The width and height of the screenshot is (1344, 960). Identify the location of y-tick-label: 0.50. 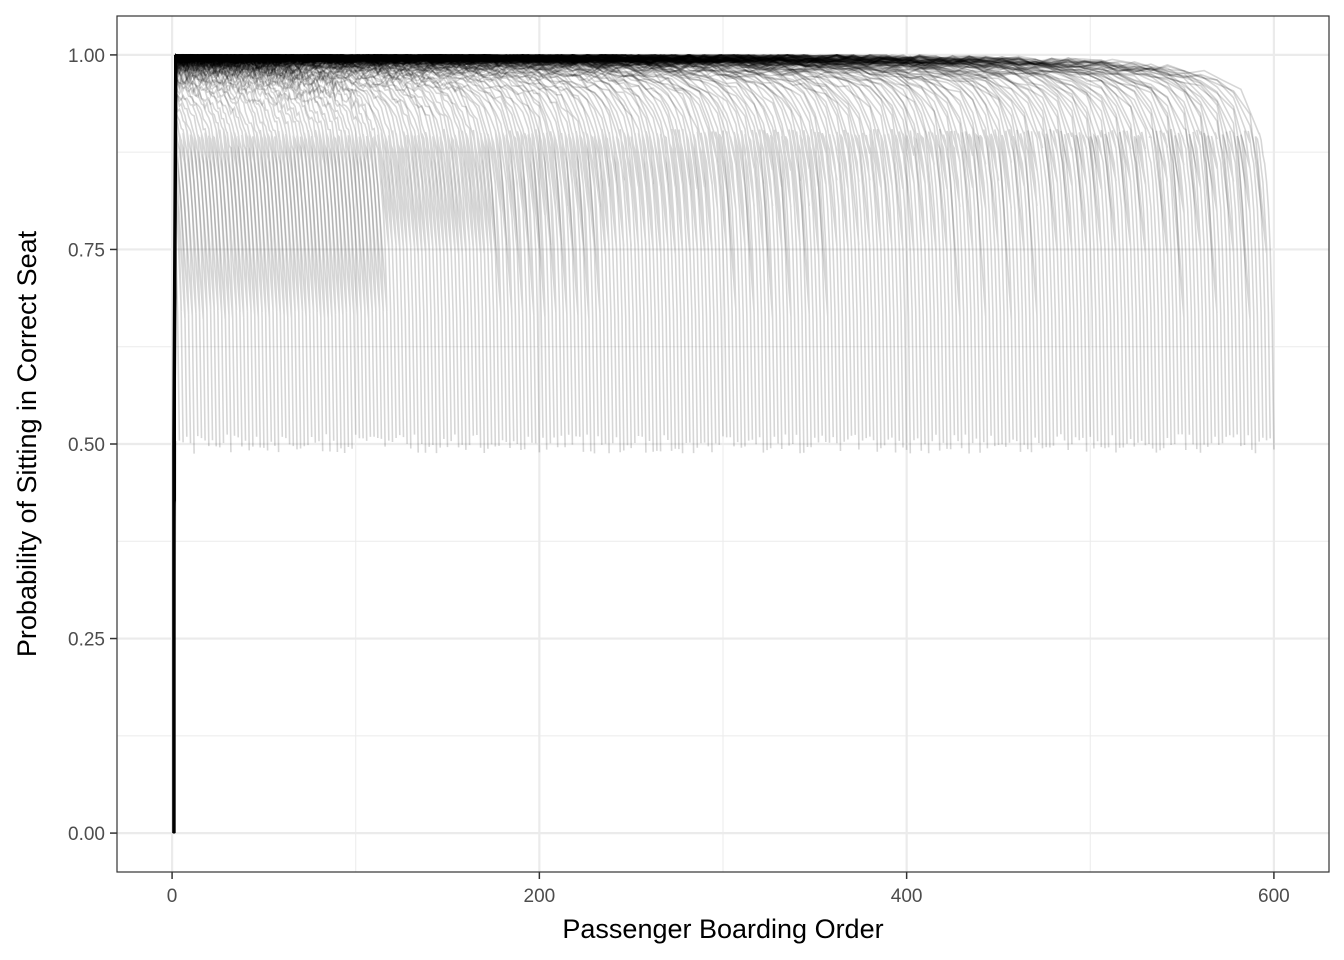
(86, 445).